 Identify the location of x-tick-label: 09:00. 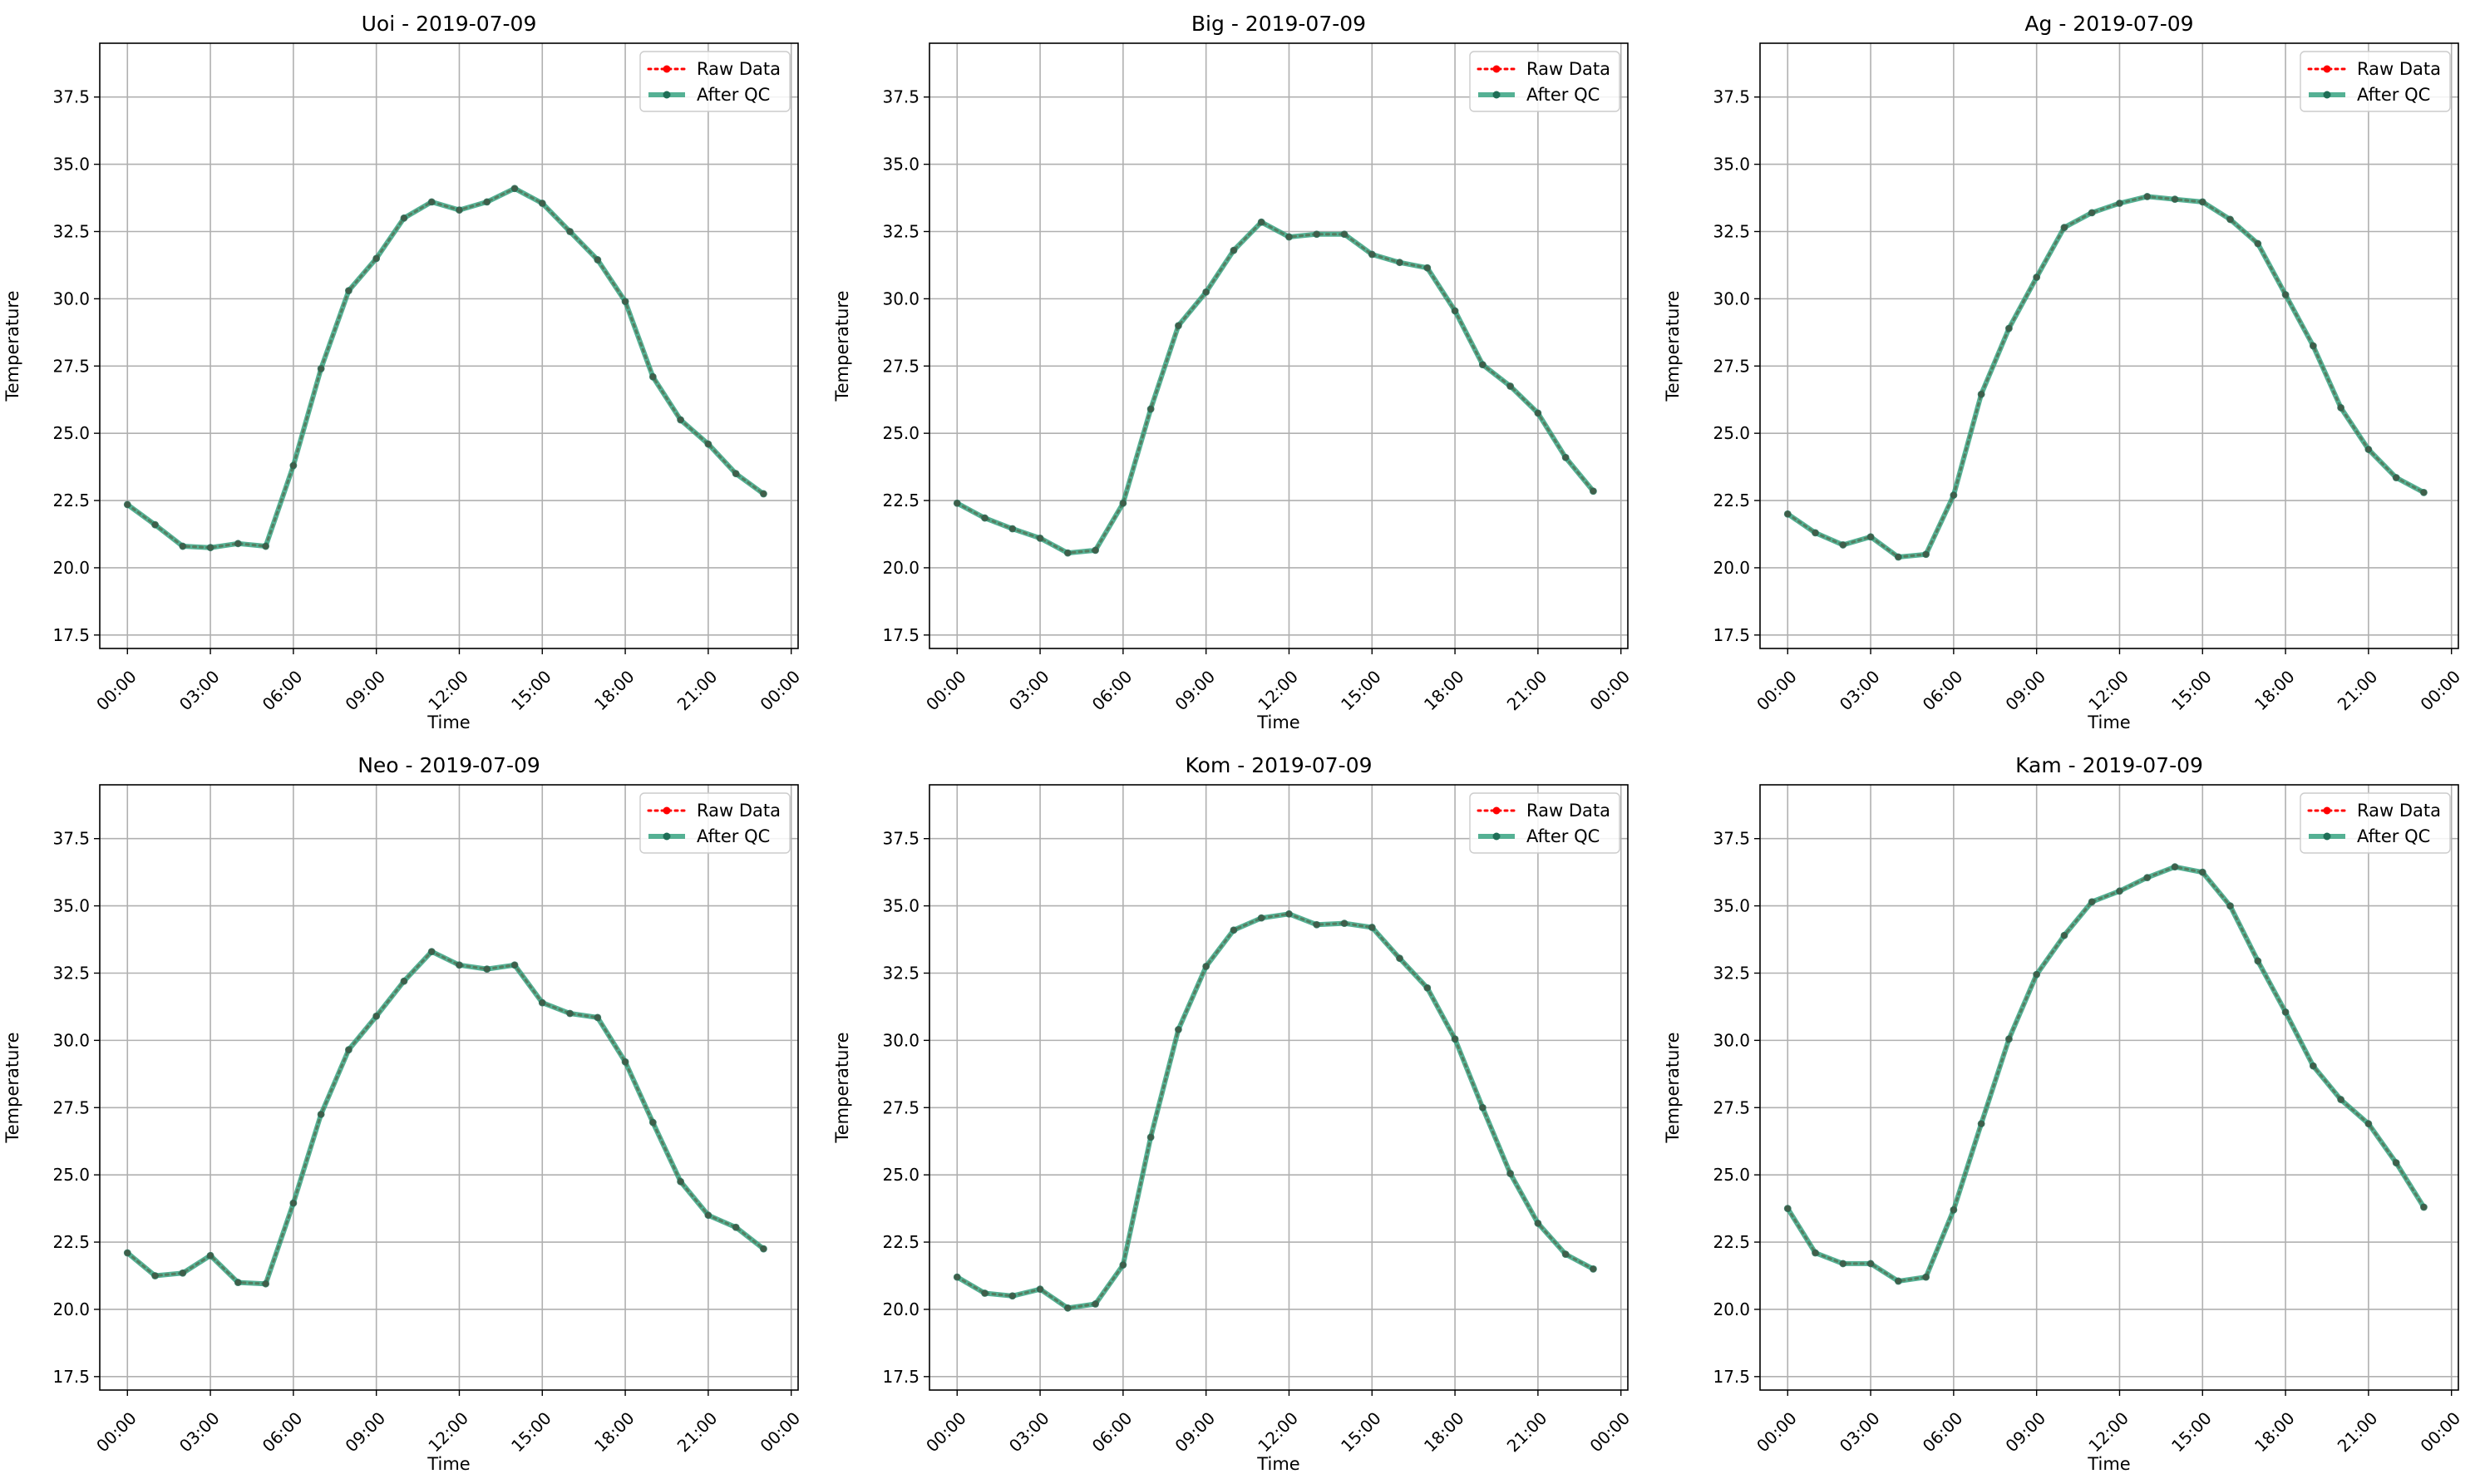
(365, 691).